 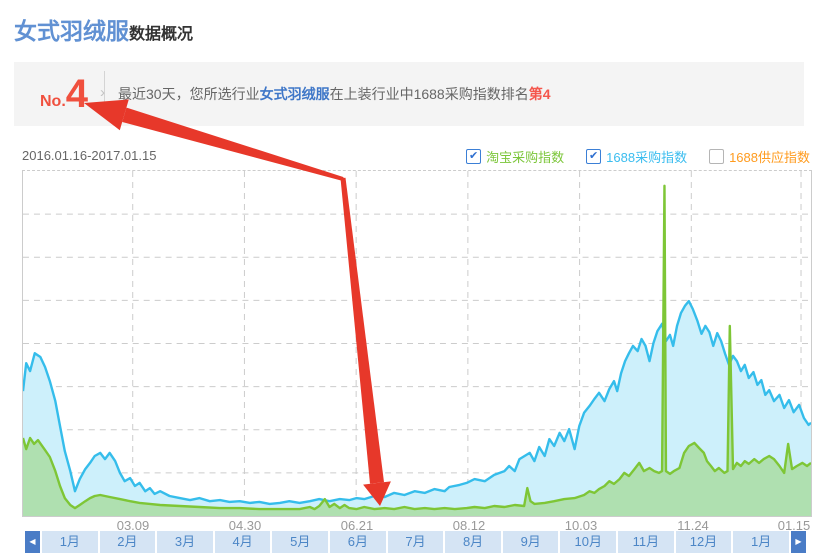 What do you see at coordinates (161, 34) in the screenshot?
I see `page-title-sub: 数据概况` at bounding box center [161, 34].